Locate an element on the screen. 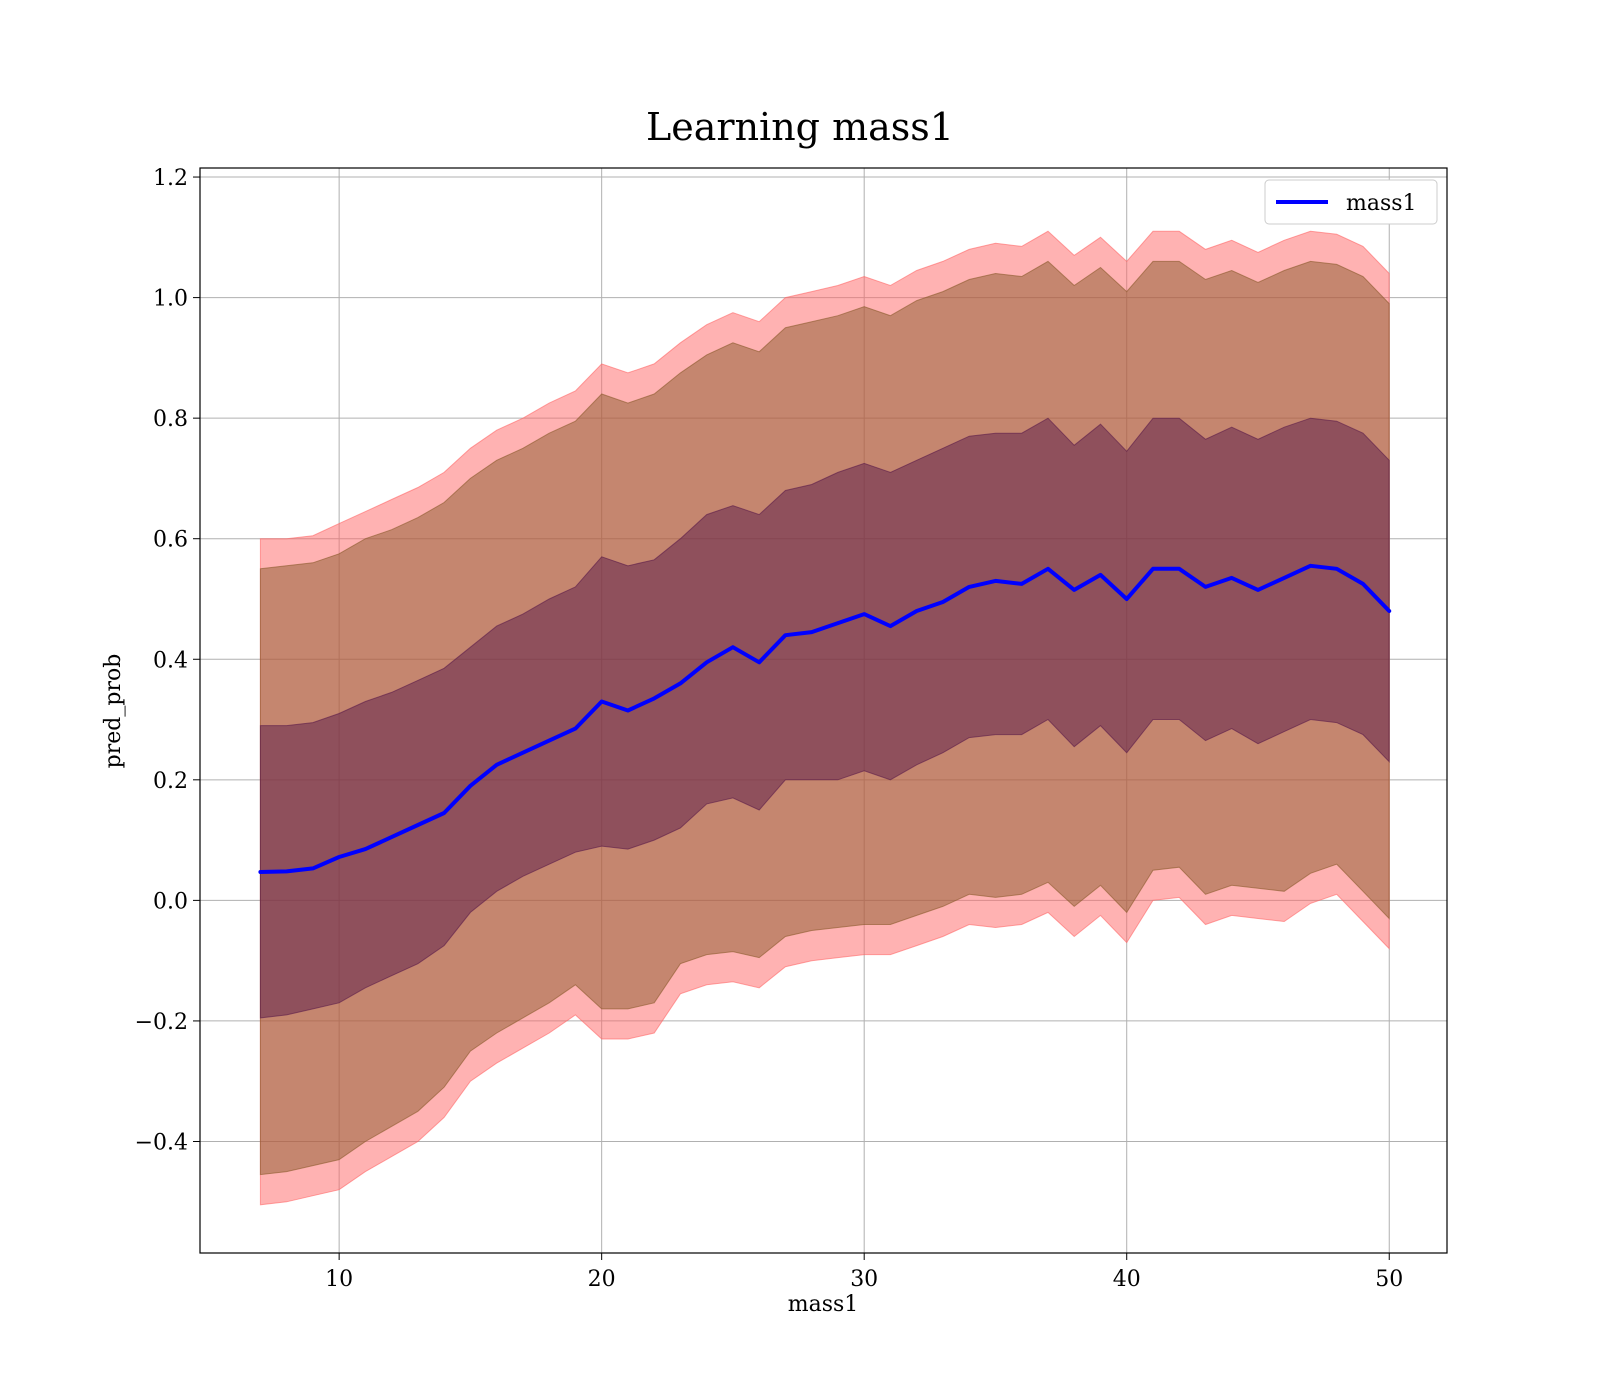 This screenshot has width=1600, height=1400. legend: mass1 is located at coordinates (1351, 202).